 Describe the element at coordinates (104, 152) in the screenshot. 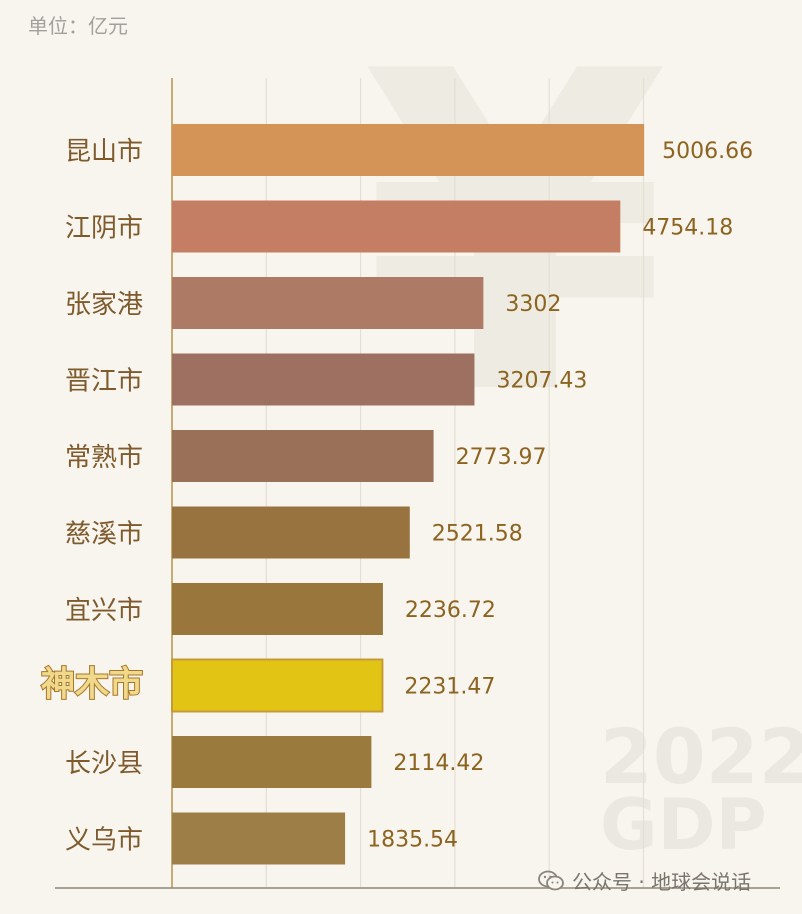

I see `category-label: 昆山市` at that location.